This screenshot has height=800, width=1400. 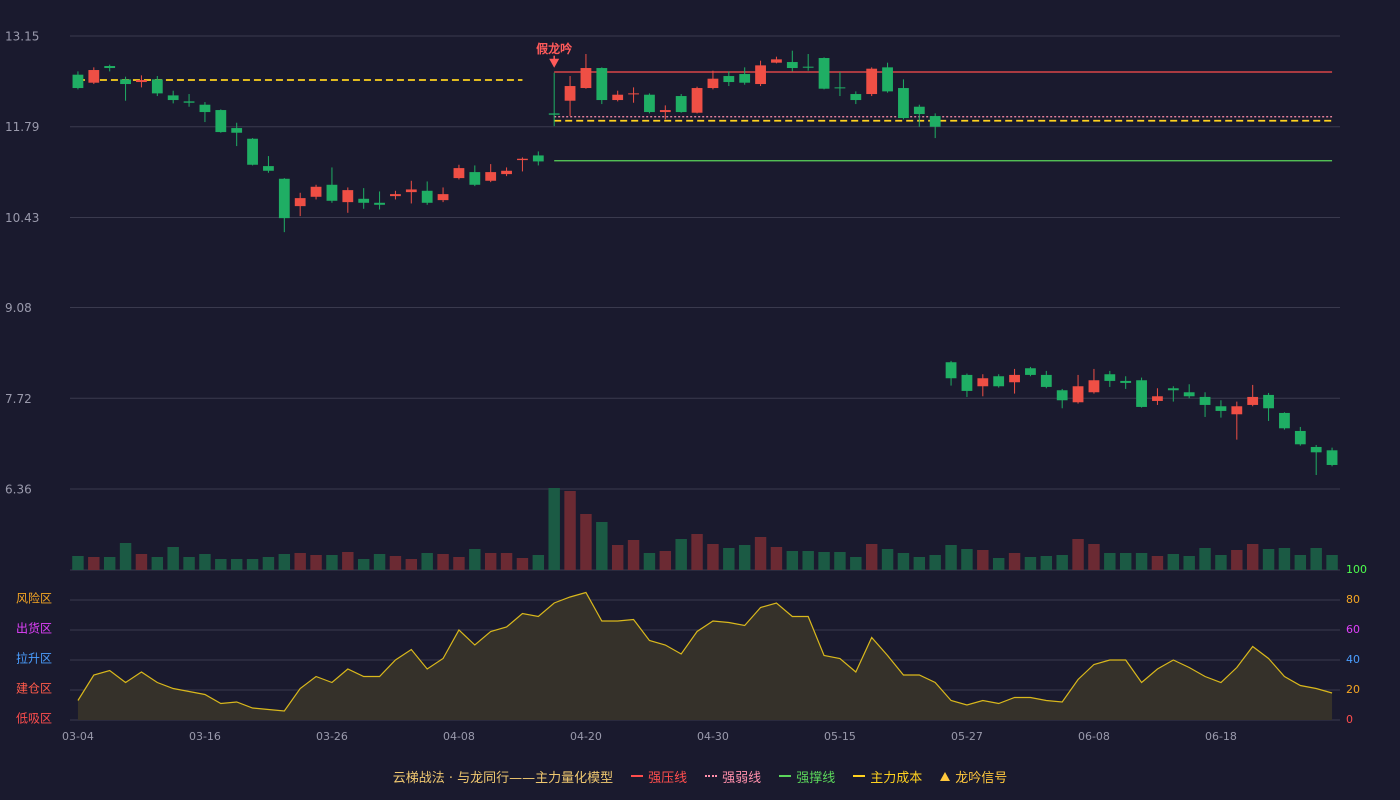 I want to click on x-tick-label: 05-27, so click(x=967, y=736).